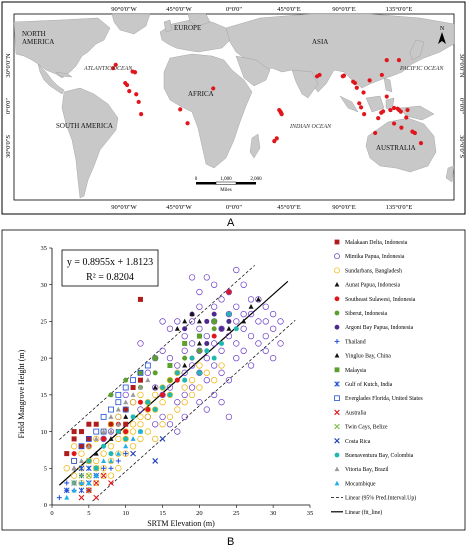 The image size is (467, 555). What do you see at coordinates (38, 42) in the screenshot?
I see `label-north-america-line2: AMERICA` at bounding box center [38, 42].